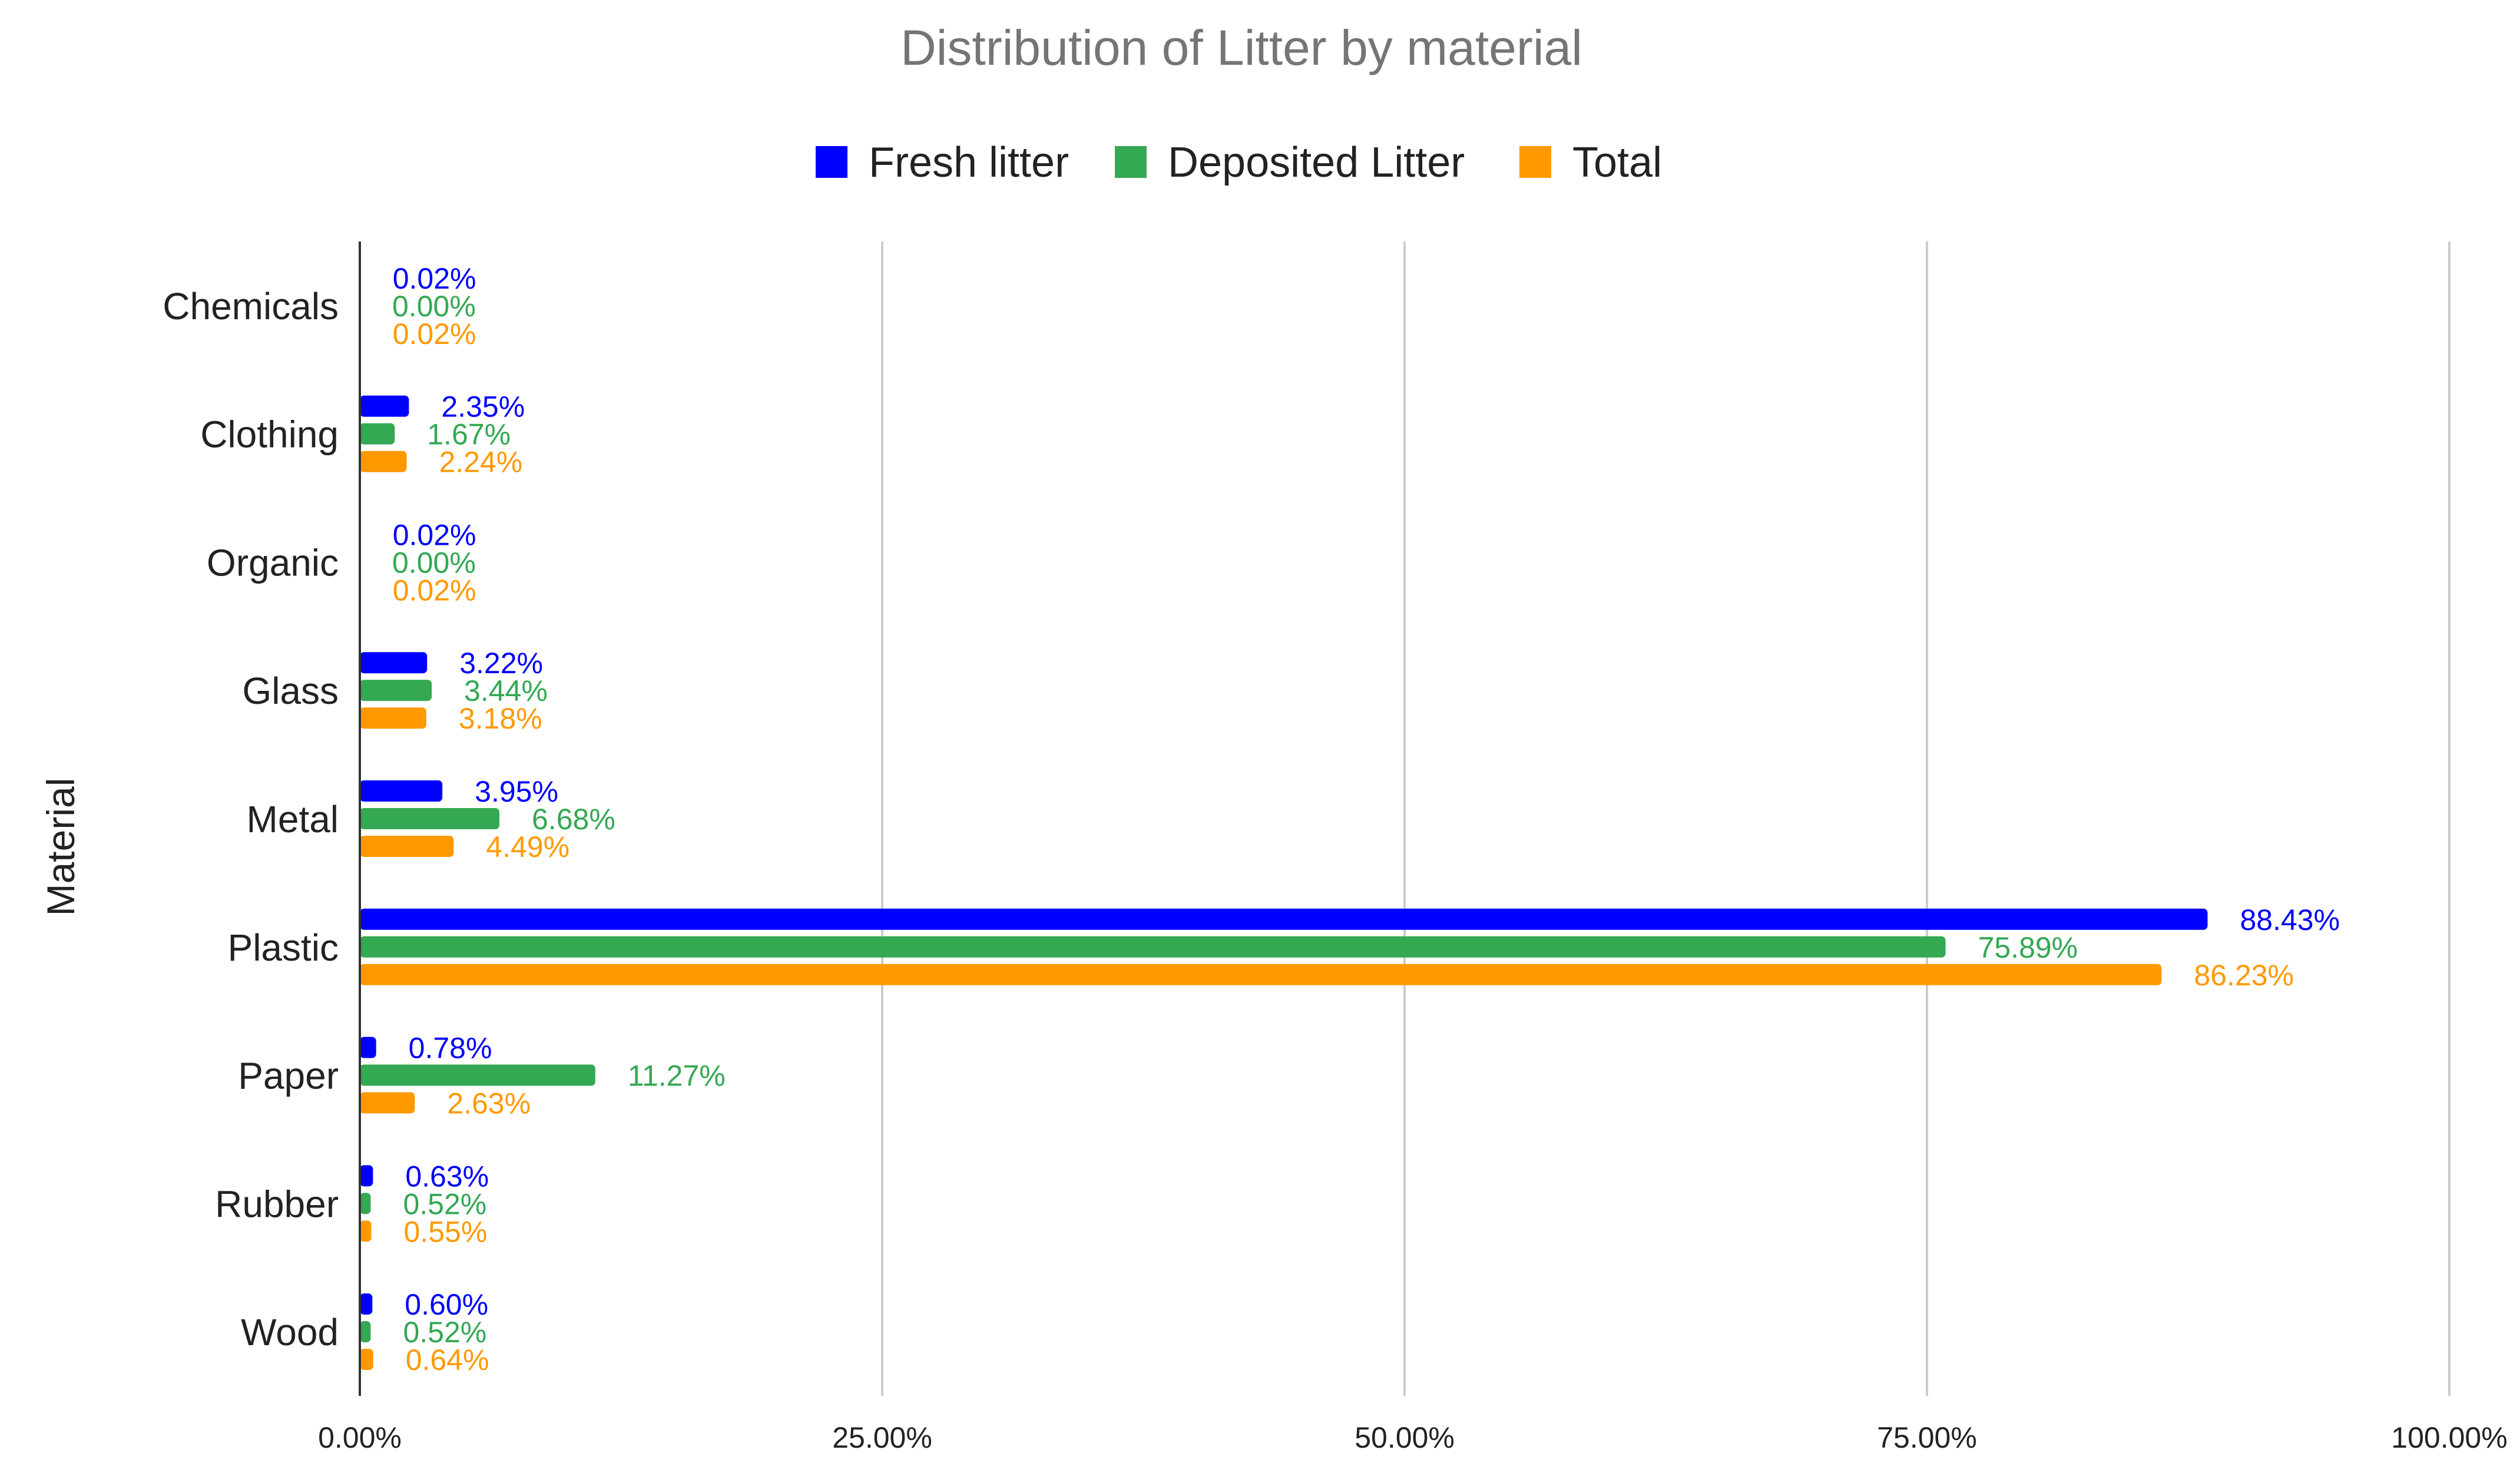  Describe the element at coordinates (384, 406) in the screenshot. I see `bar-clothing-fresh-litter` at that location.